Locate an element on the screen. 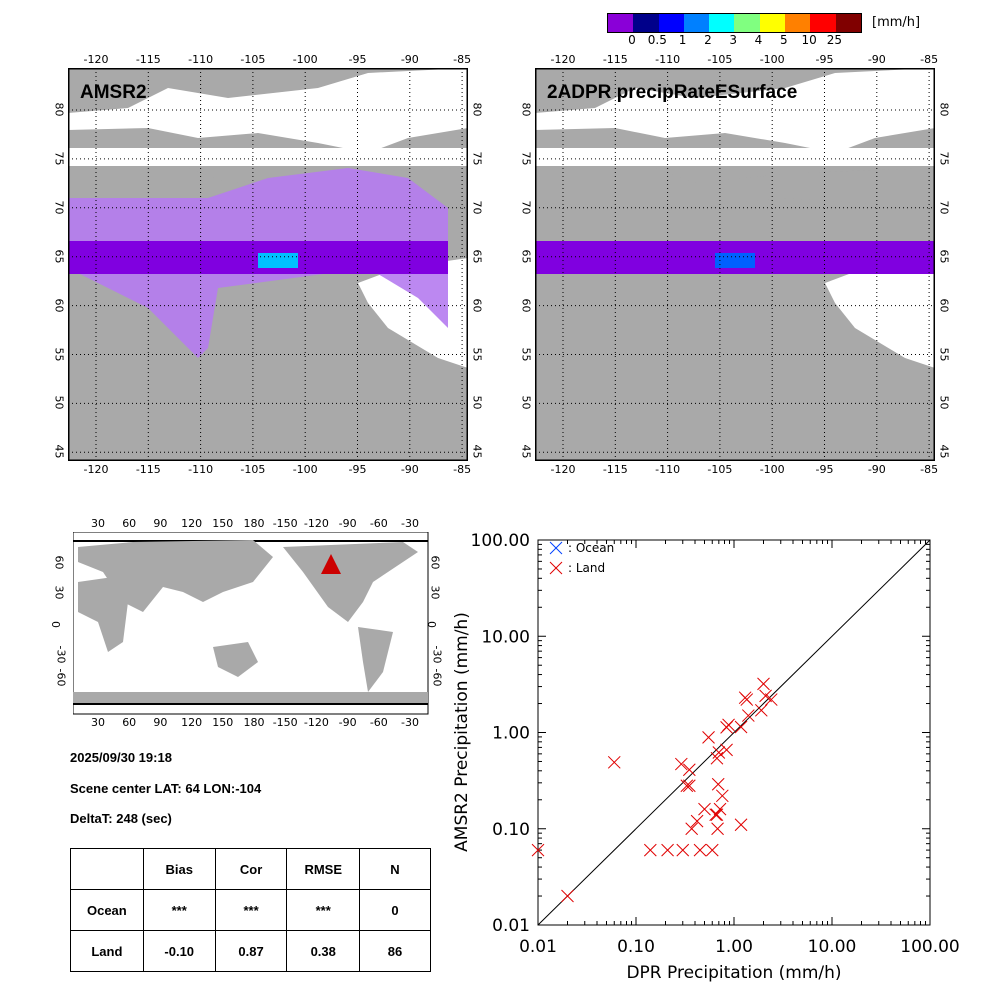  map-title: AMSR2 is located at coordinates (113, 92).